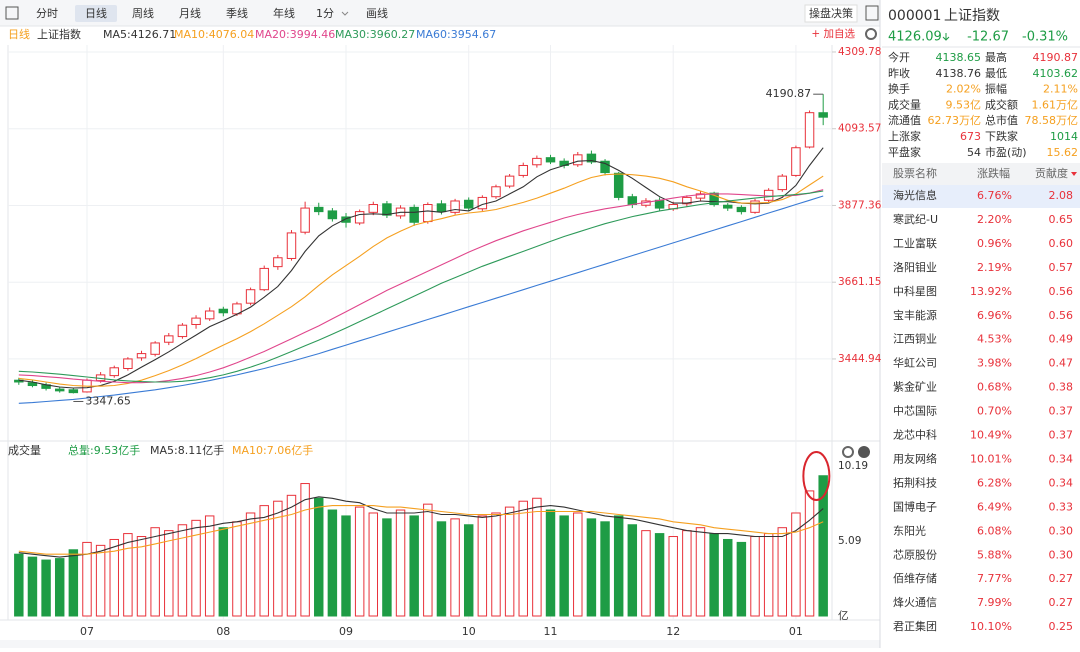 The height and width of the screenshot is (652, 1080). Describe the element at coordinates (284, 13) in the screenshot. I see `tab: 年线` at that location.